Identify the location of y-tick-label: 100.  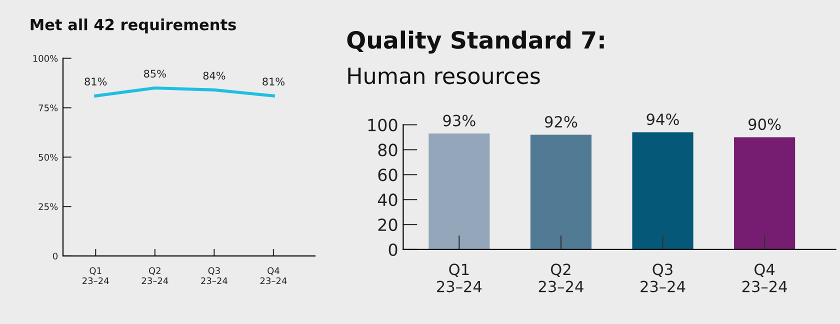
(383, 125).